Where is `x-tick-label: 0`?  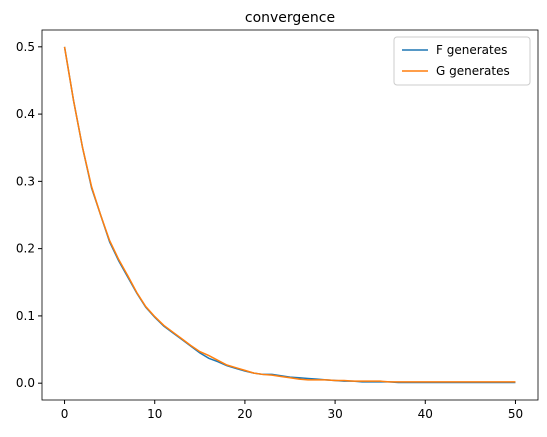
x-tick-label: 0 is located at coordinates (65, 414).